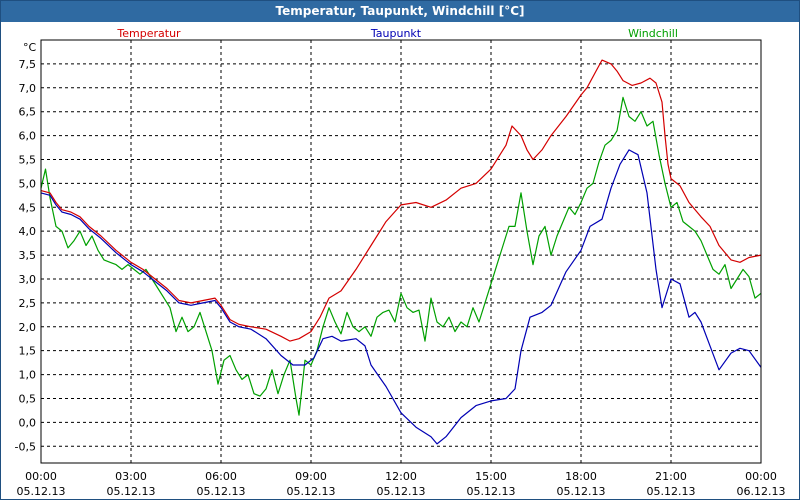 The image size is (800, 500). I want to click on y-tick-label: 4,5, so click(28, 207).